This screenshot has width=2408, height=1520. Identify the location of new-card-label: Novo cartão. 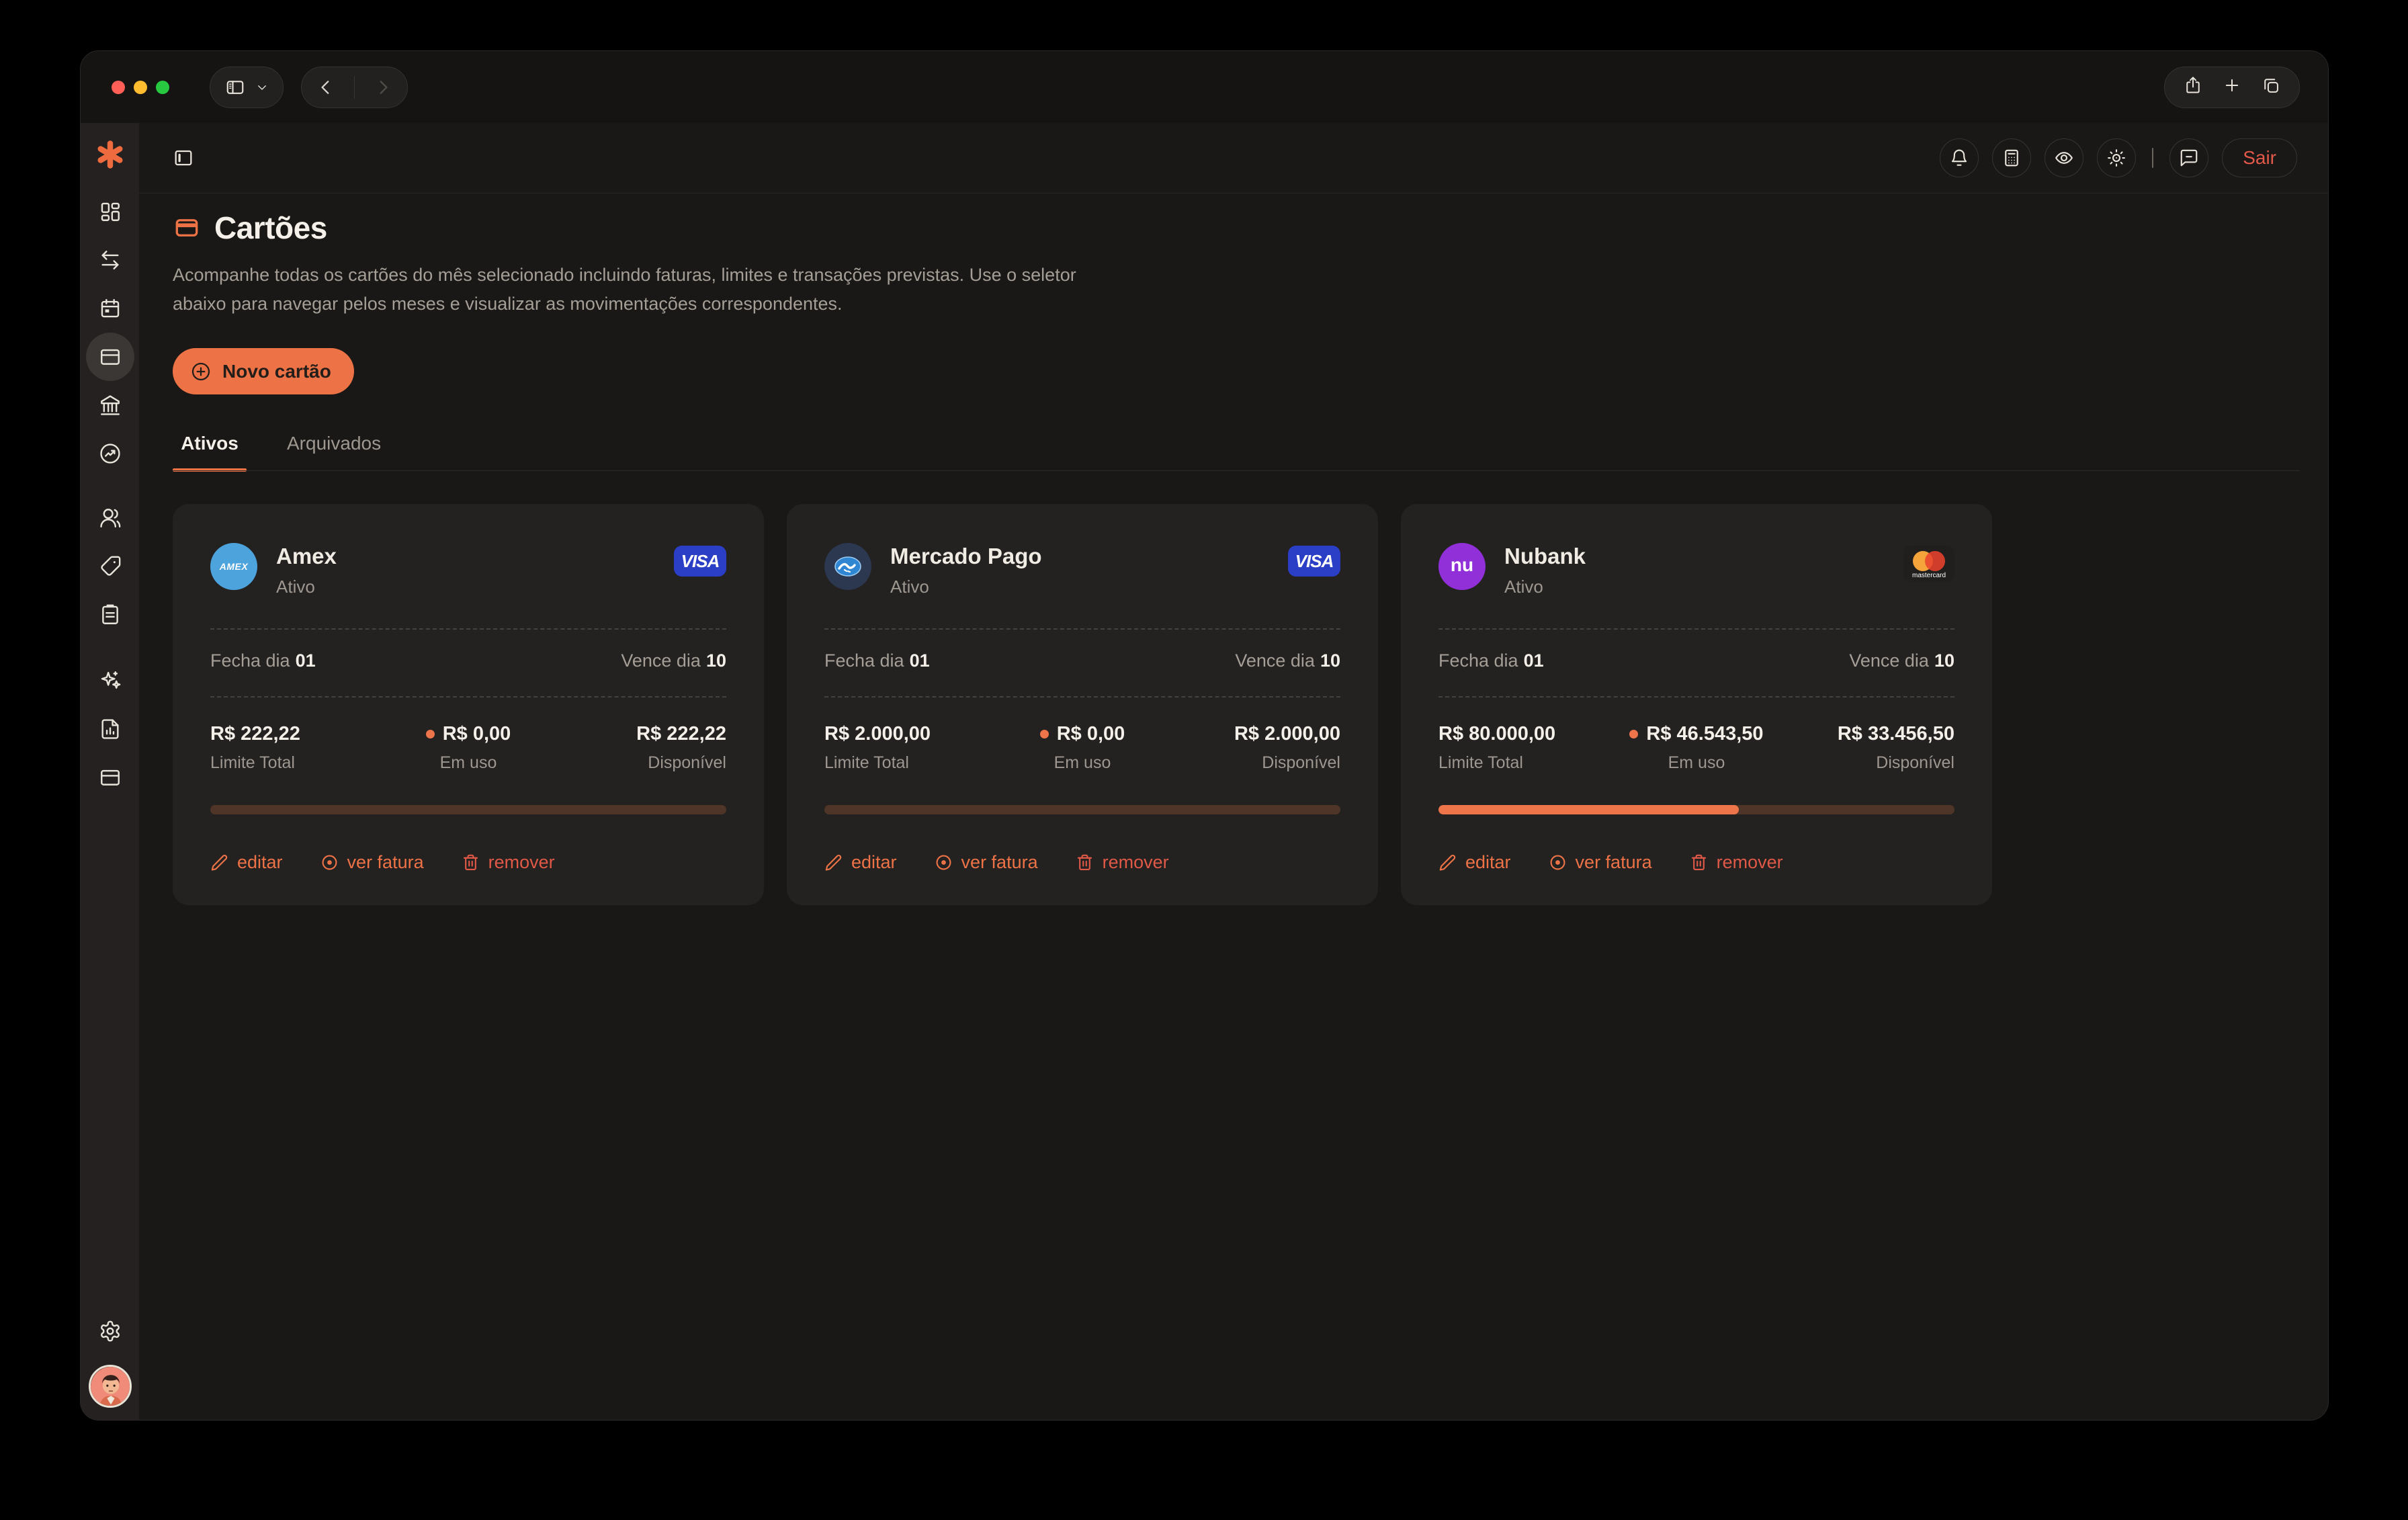
(276, 371).